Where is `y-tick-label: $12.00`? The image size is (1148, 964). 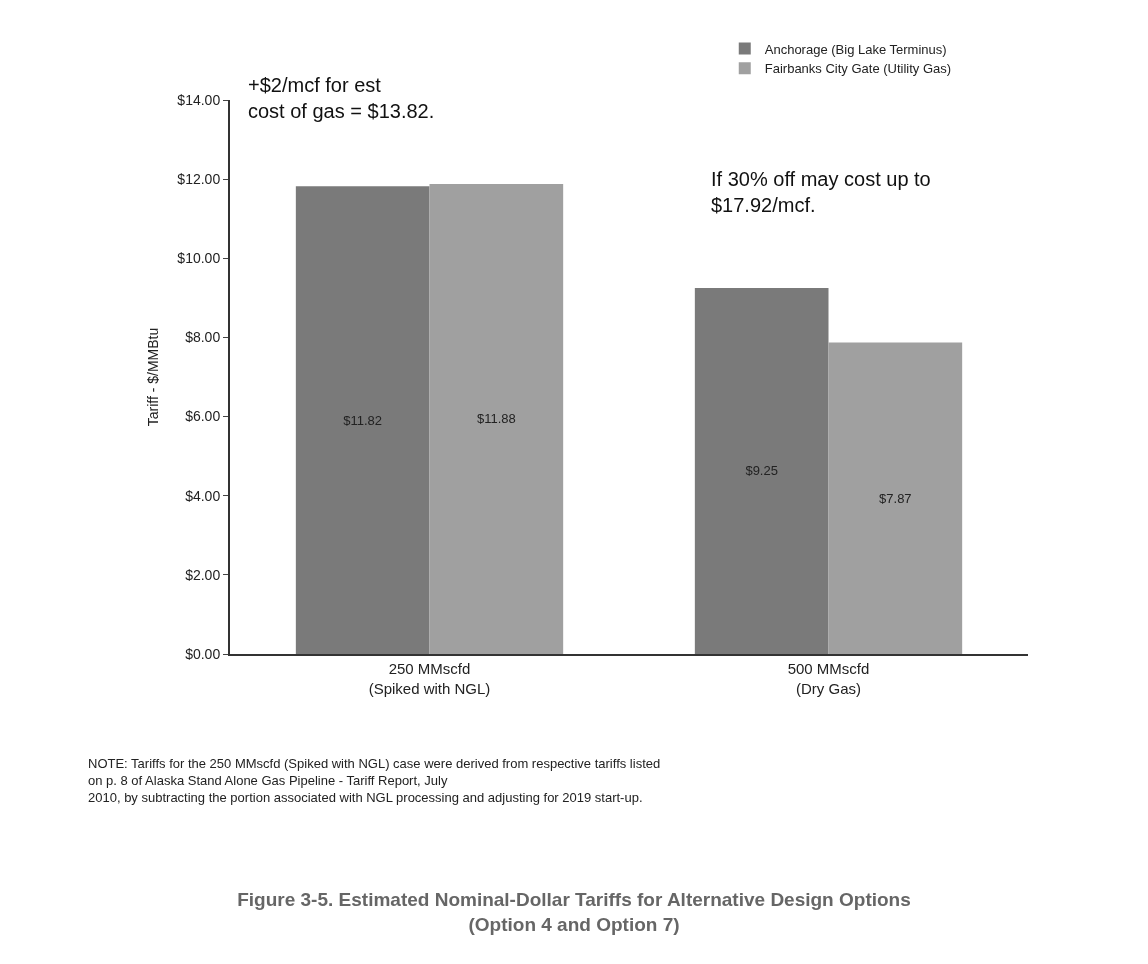 y-tick-label: $12.00 is located at coordinates (199, 179).